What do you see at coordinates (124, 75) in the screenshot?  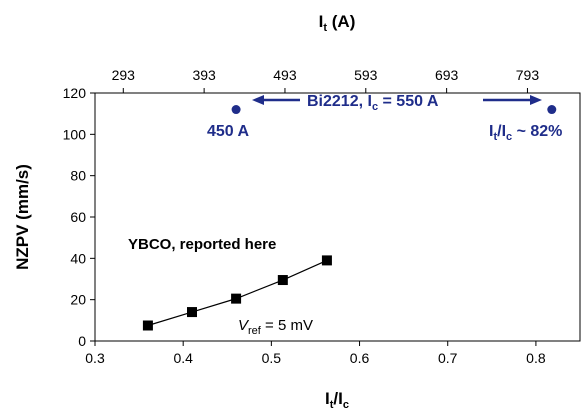 I see `top-tick-label: 293` at bounding box center [124, 75].